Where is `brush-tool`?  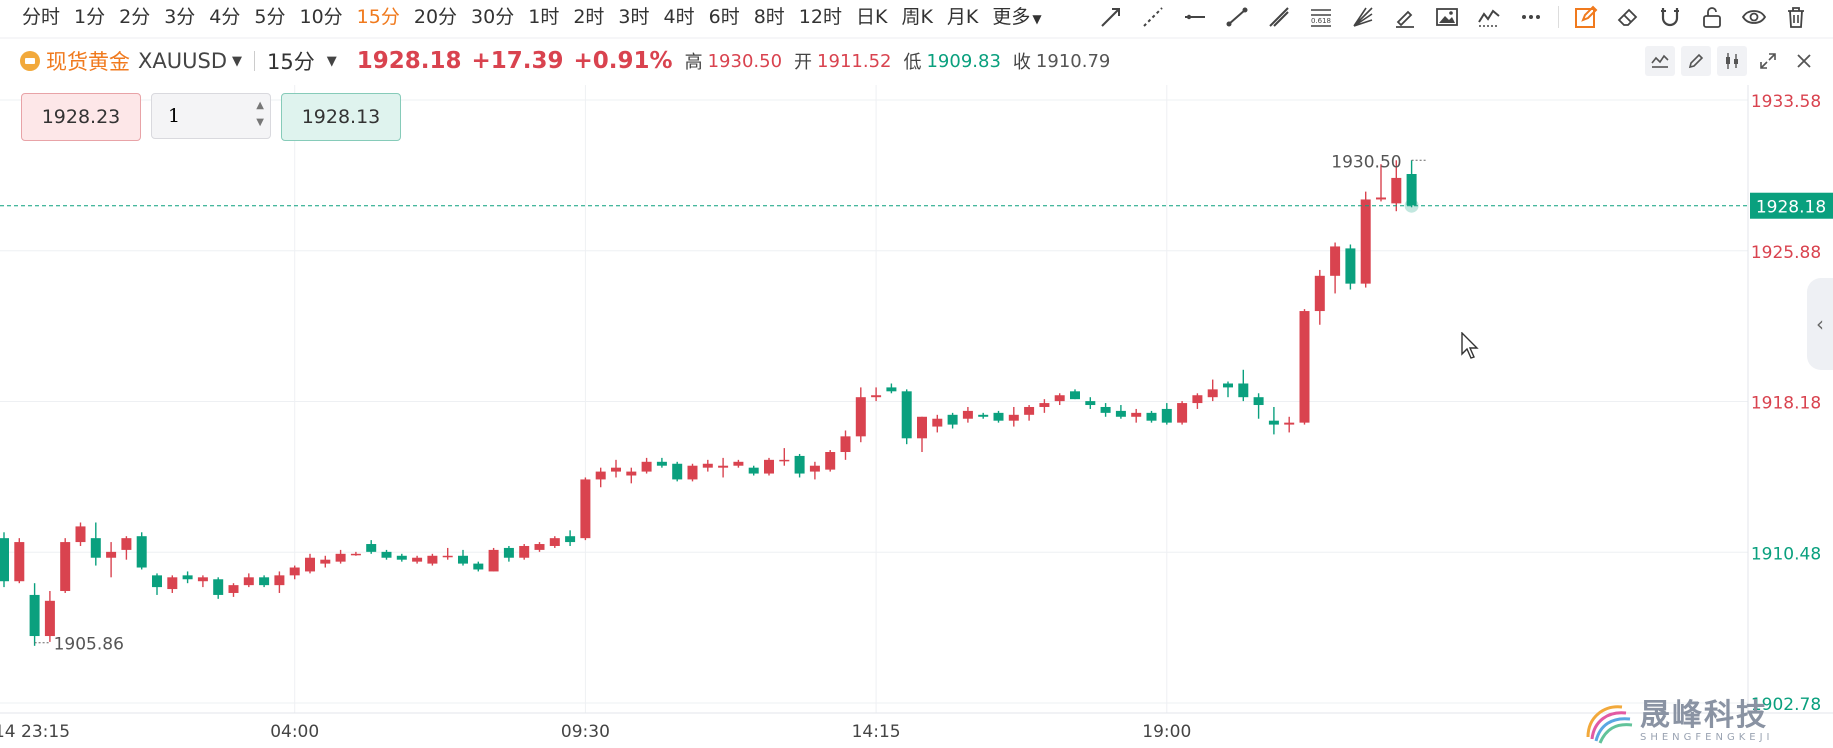 brush-tool is located at coordinates (1405, 17).